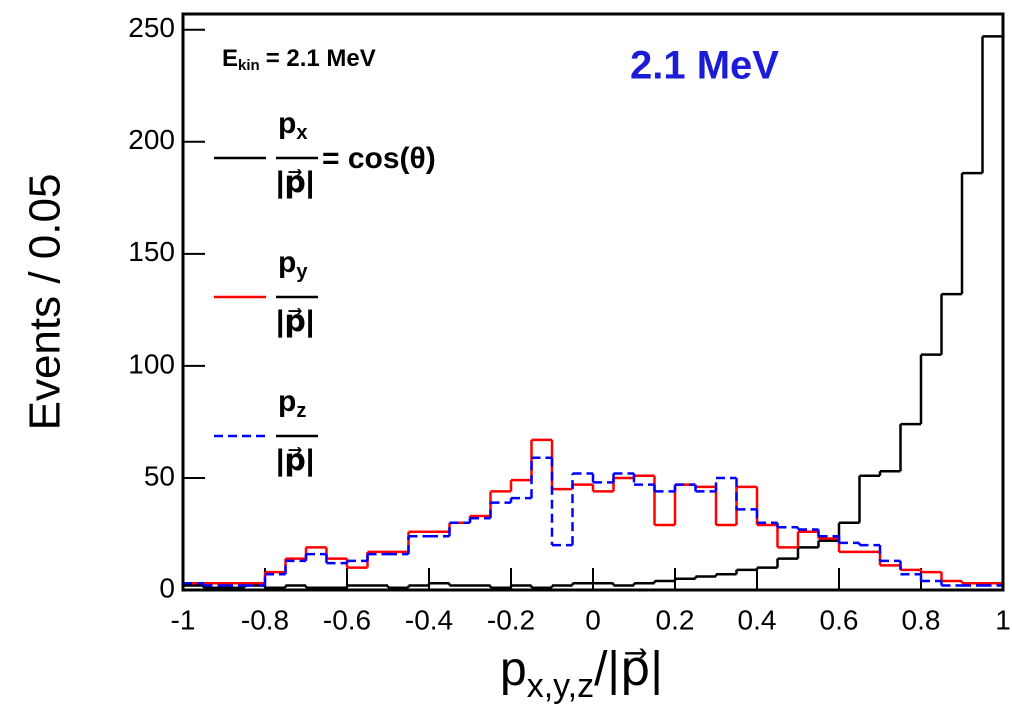 This screenshot has width=1012, height=716. What do you see at coordinates (675, 619) in the screenshot?
I see `x-tick-label: 0.2` at bounding box center [675, 619].